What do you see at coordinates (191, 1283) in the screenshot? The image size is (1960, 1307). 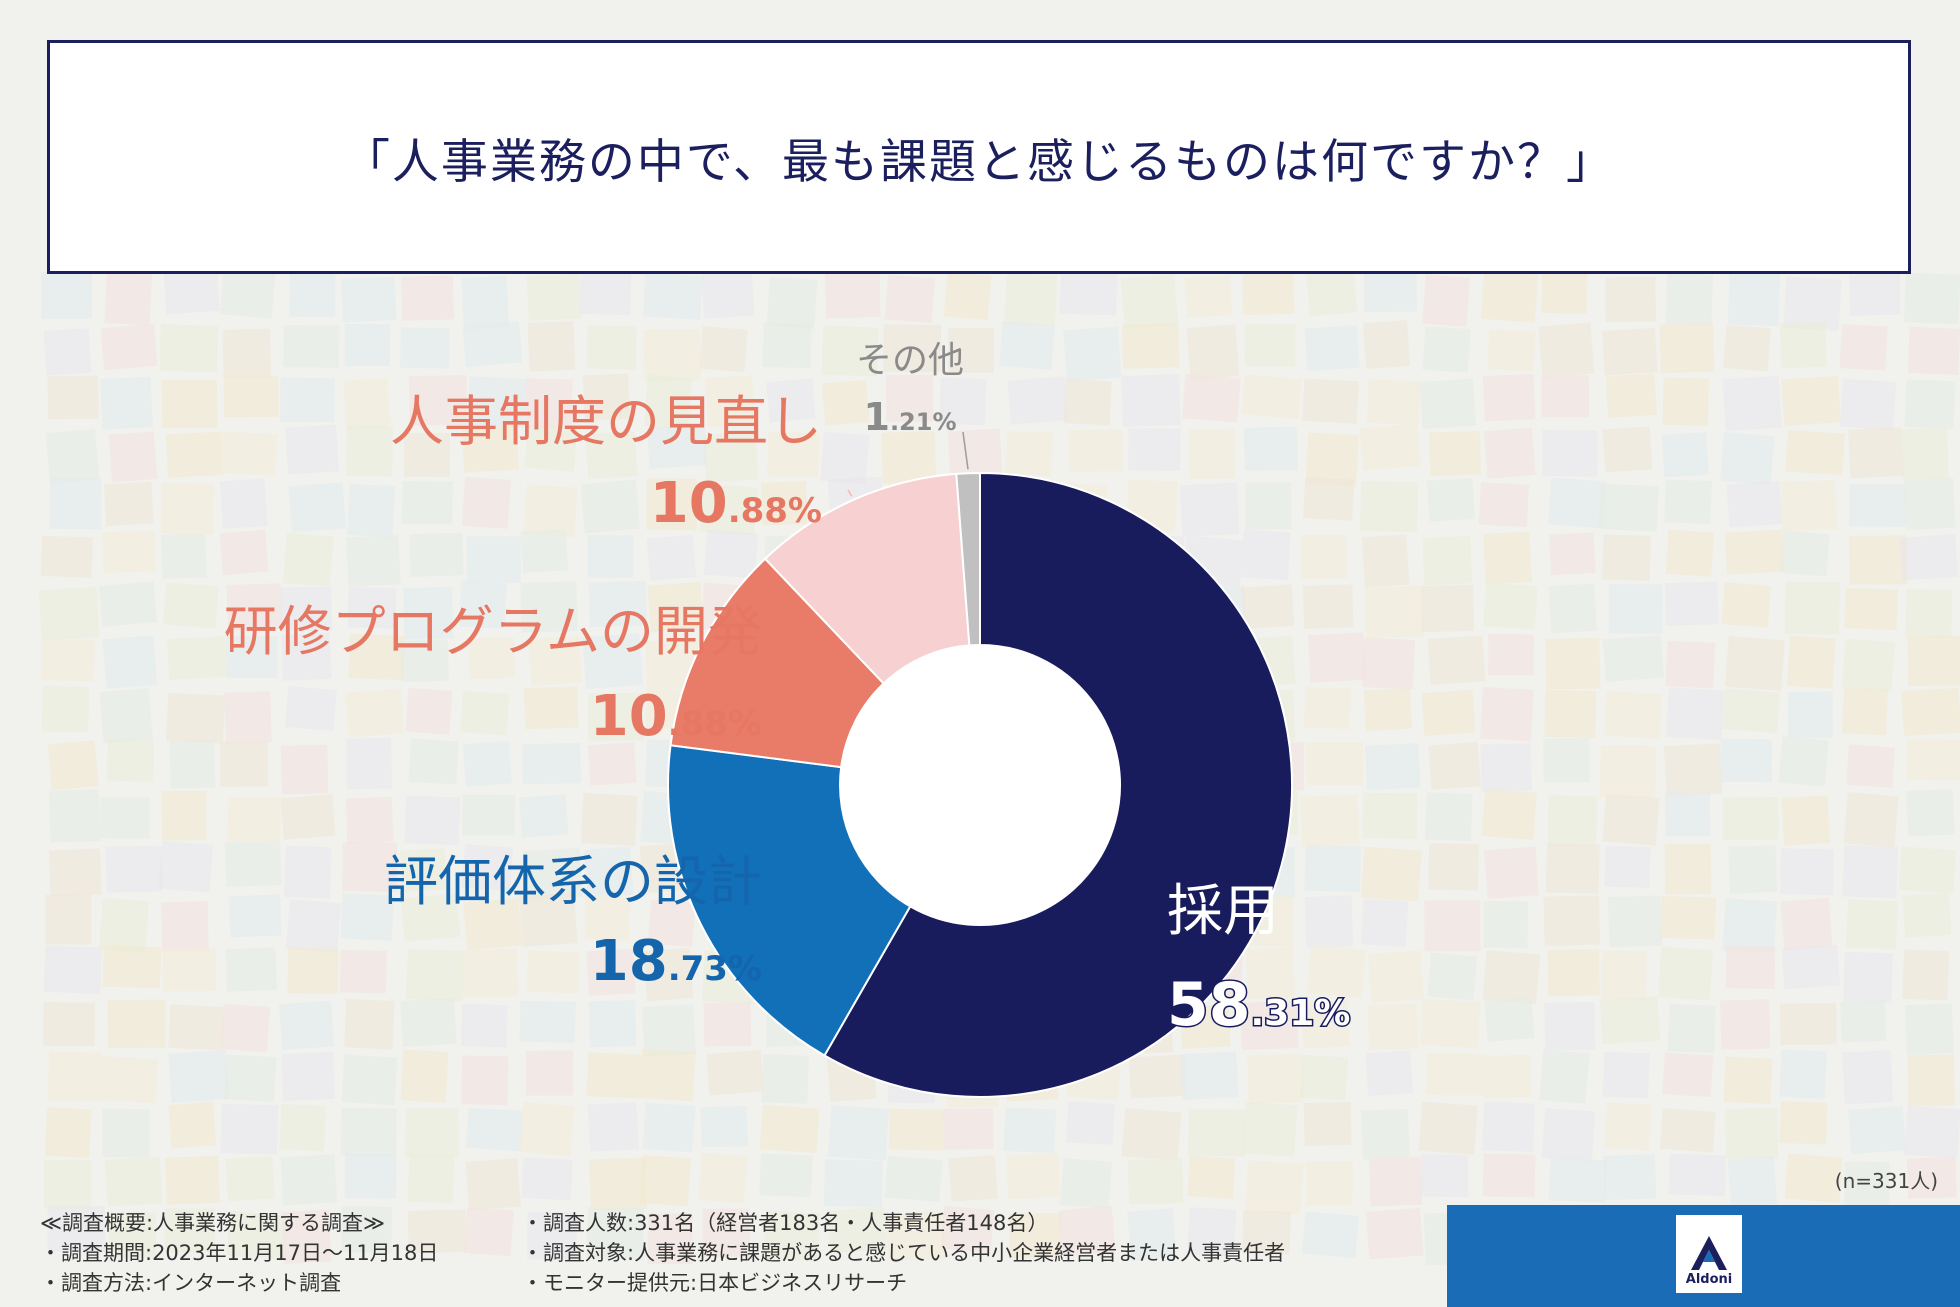 I see `note-line: ・調査方法:インターネット調査` at bounding box center [191, 1283].